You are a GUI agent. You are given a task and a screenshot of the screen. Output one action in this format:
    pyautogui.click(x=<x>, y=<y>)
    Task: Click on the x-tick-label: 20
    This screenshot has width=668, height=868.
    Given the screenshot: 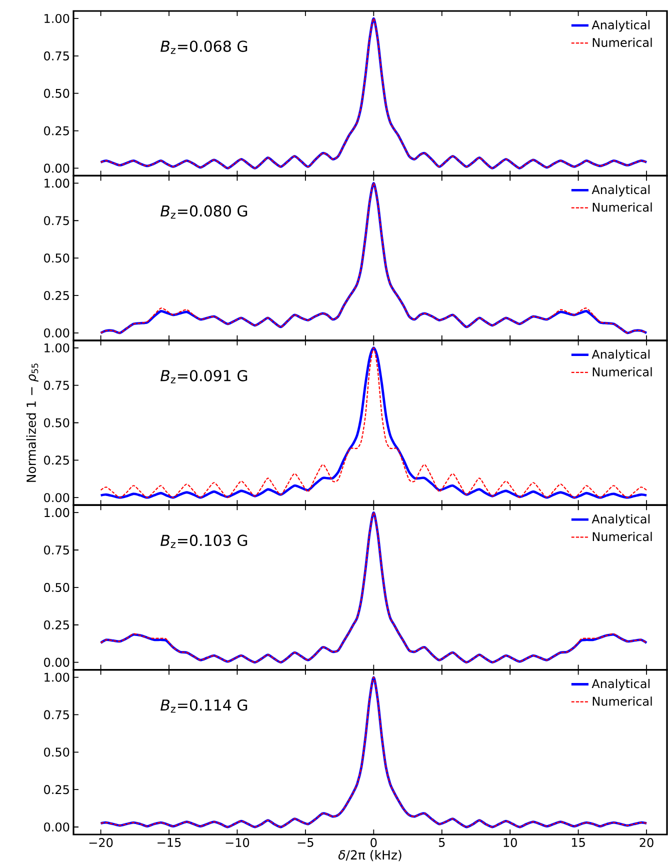 What is the action you would take?
    pyautogui.click(x=647, y=843)
    